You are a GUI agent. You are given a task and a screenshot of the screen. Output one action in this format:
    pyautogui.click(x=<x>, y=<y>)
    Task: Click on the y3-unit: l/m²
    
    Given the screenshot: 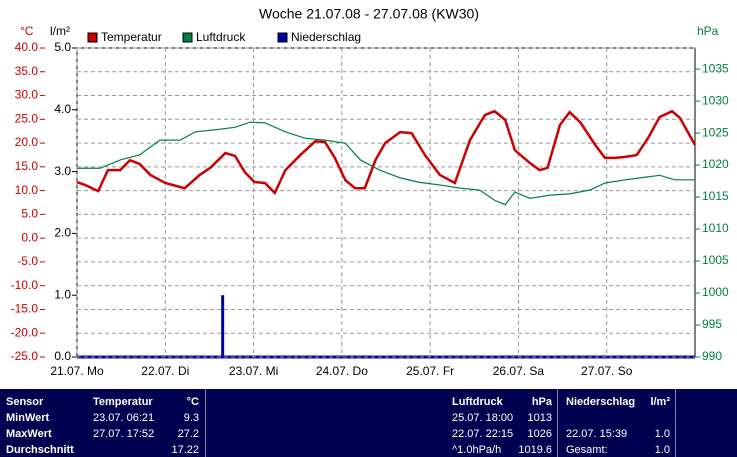 What is the action you would take?
    pyautogui.click(x=60, y=31)
    